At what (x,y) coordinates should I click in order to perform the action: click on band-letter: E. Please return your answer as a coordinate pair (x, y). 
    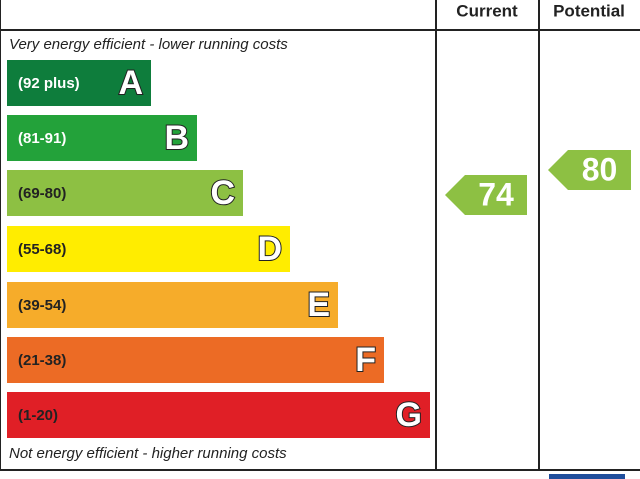
    Looking at the image, I should click on (318, 305).